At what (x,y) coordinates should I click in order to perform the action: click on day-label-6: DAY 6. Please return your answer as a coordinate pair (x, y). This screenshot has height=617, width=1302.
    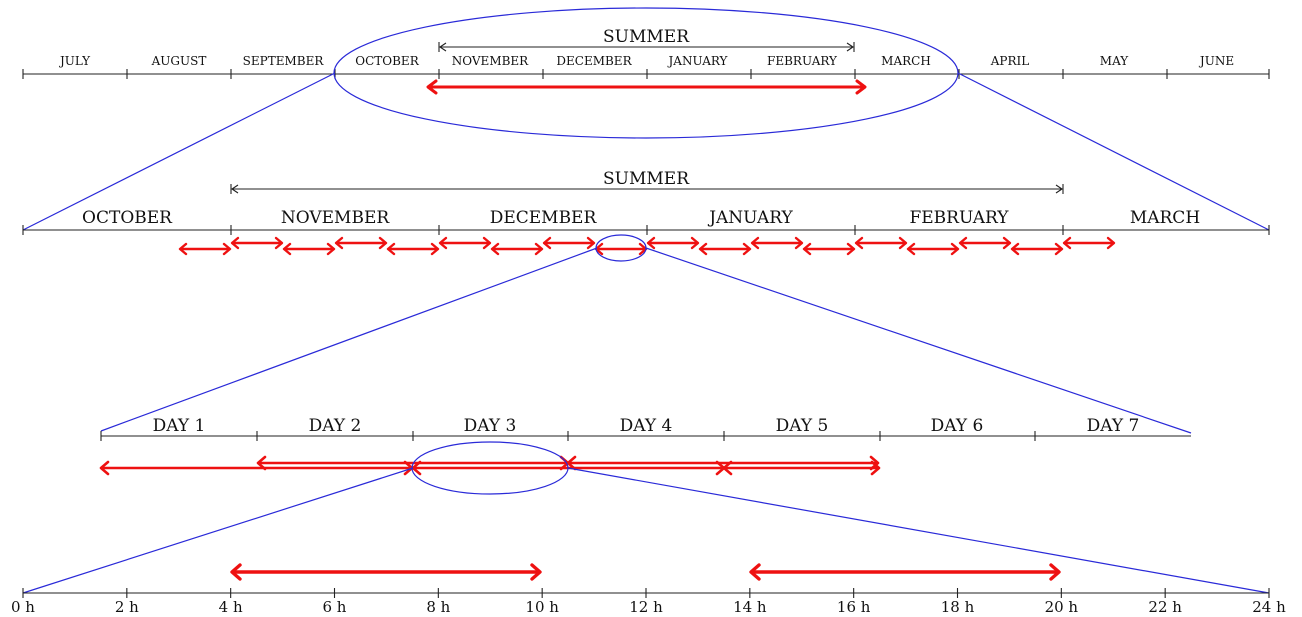
    Looking at the image, I should click on (957, 426).